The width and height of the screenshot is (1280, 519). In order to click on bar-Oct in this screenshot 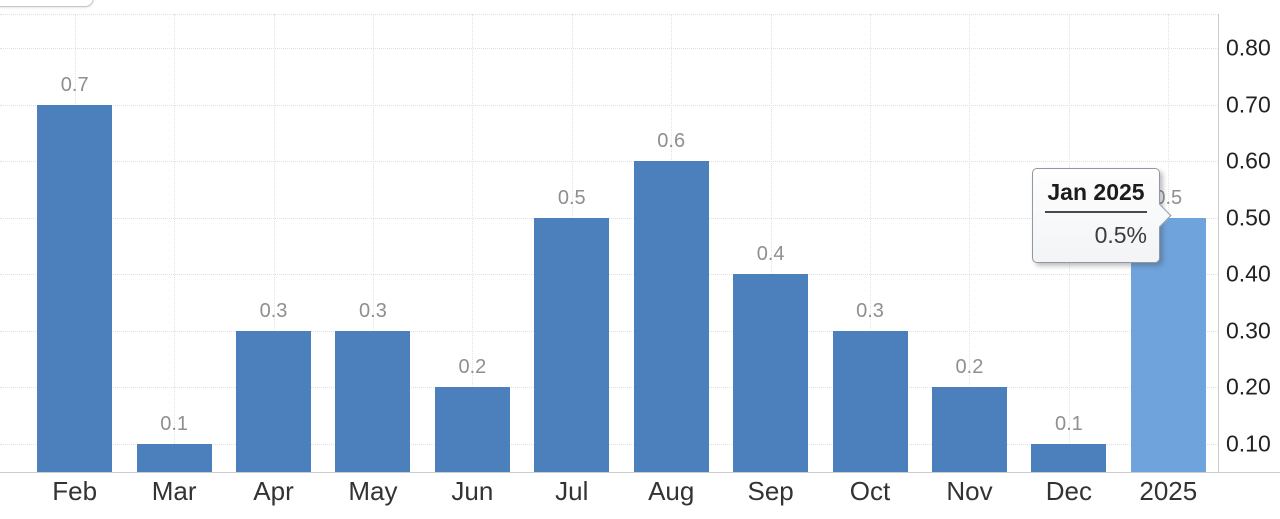, I will do `click(870, 401)`.